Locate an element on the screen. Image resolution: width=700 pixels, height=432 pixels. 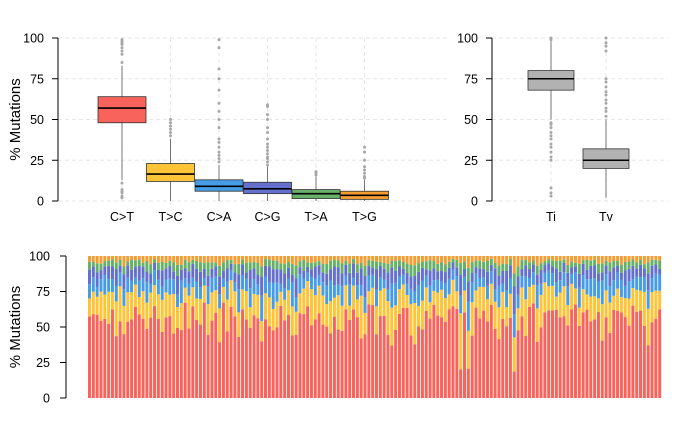
iqr-box is located at coordinates (122, 110).